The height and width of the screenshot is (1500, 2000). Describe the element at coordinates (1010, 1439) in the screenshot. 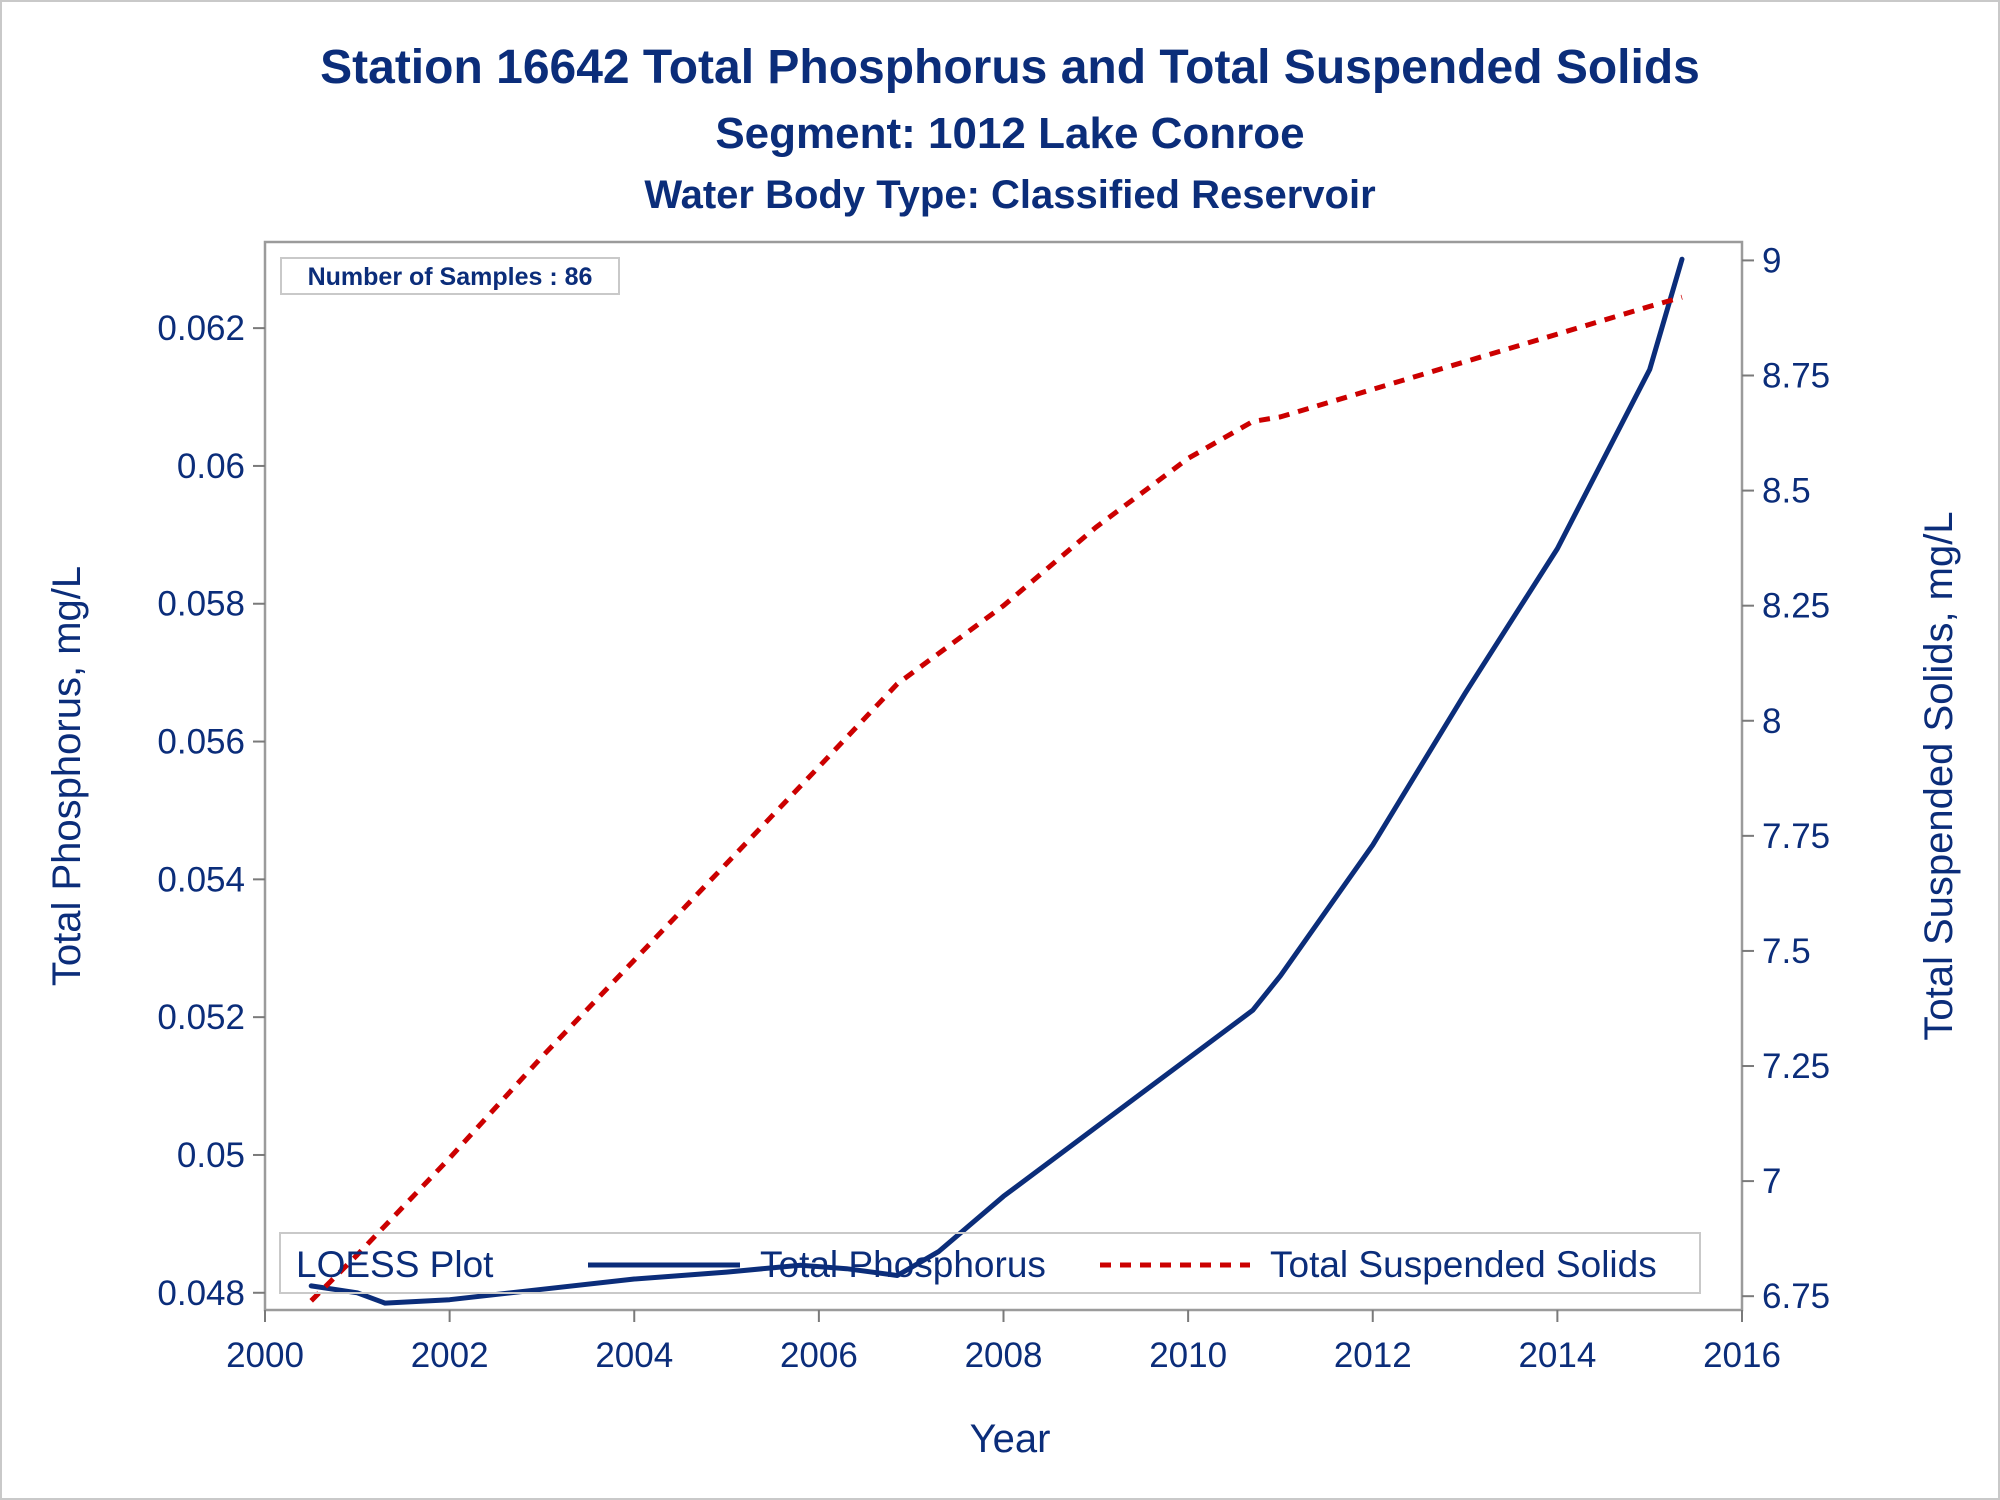

I see `x-axis-label: Year` at that location.